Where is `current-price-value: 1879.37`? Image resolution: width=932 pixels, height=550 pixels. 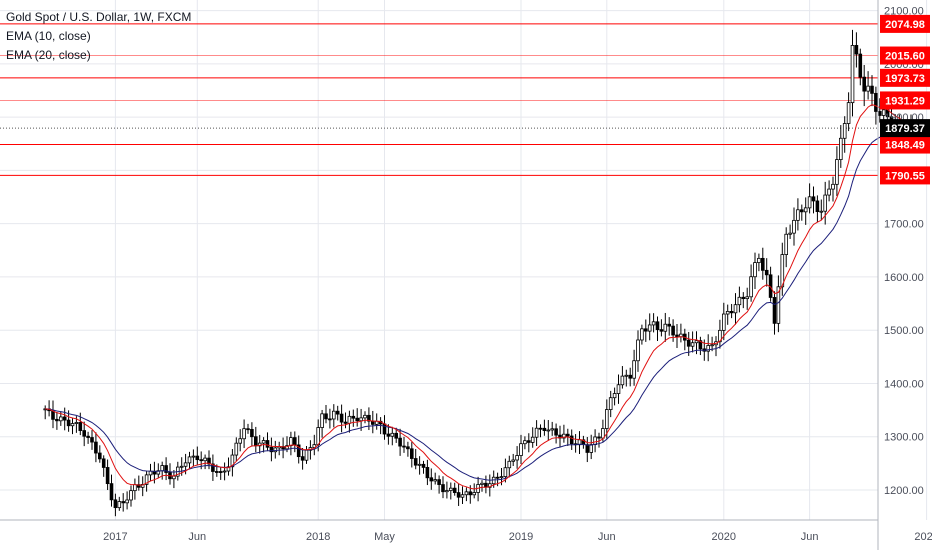 current-price-value: 1879.37 is located at coordinates (905, 129).